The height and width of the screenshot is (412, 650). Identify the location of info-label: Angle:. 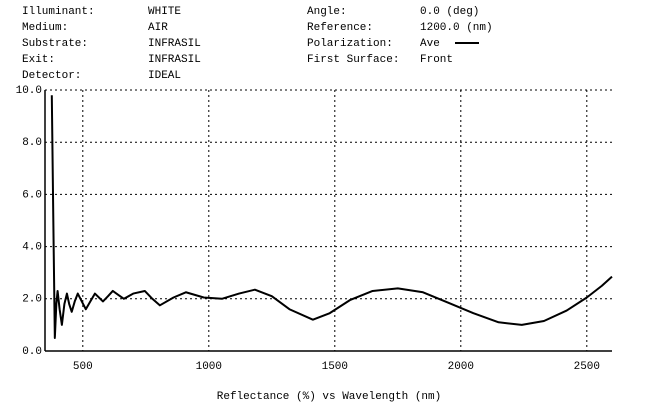
(327, 12).